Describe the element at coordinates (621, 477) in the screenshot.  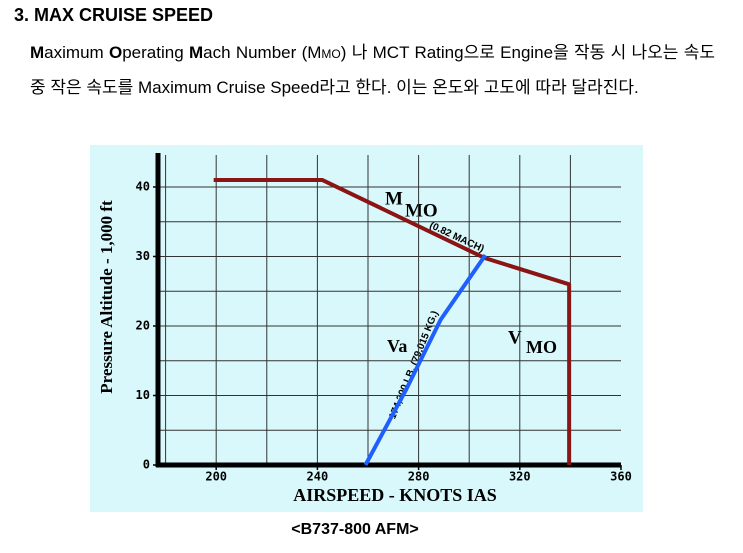
I see `x-tick-label: 360` at that location.